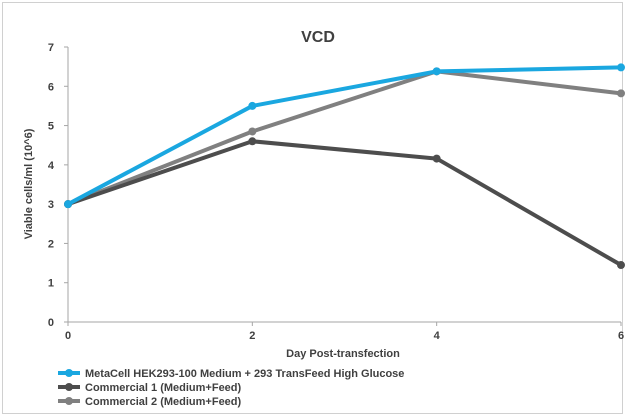 This screenshot has height=418, width=627. I want to click on x-tick-label: 4, so click(437, 336).